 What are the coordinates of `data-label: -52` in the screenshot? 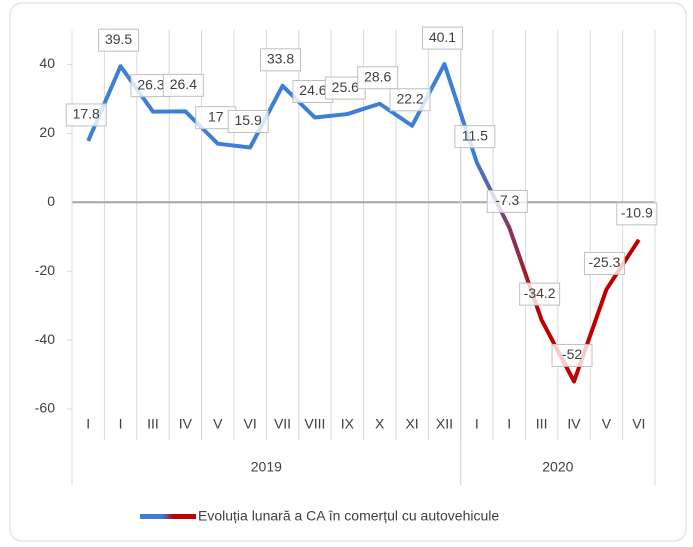 It's located at (572, 354).